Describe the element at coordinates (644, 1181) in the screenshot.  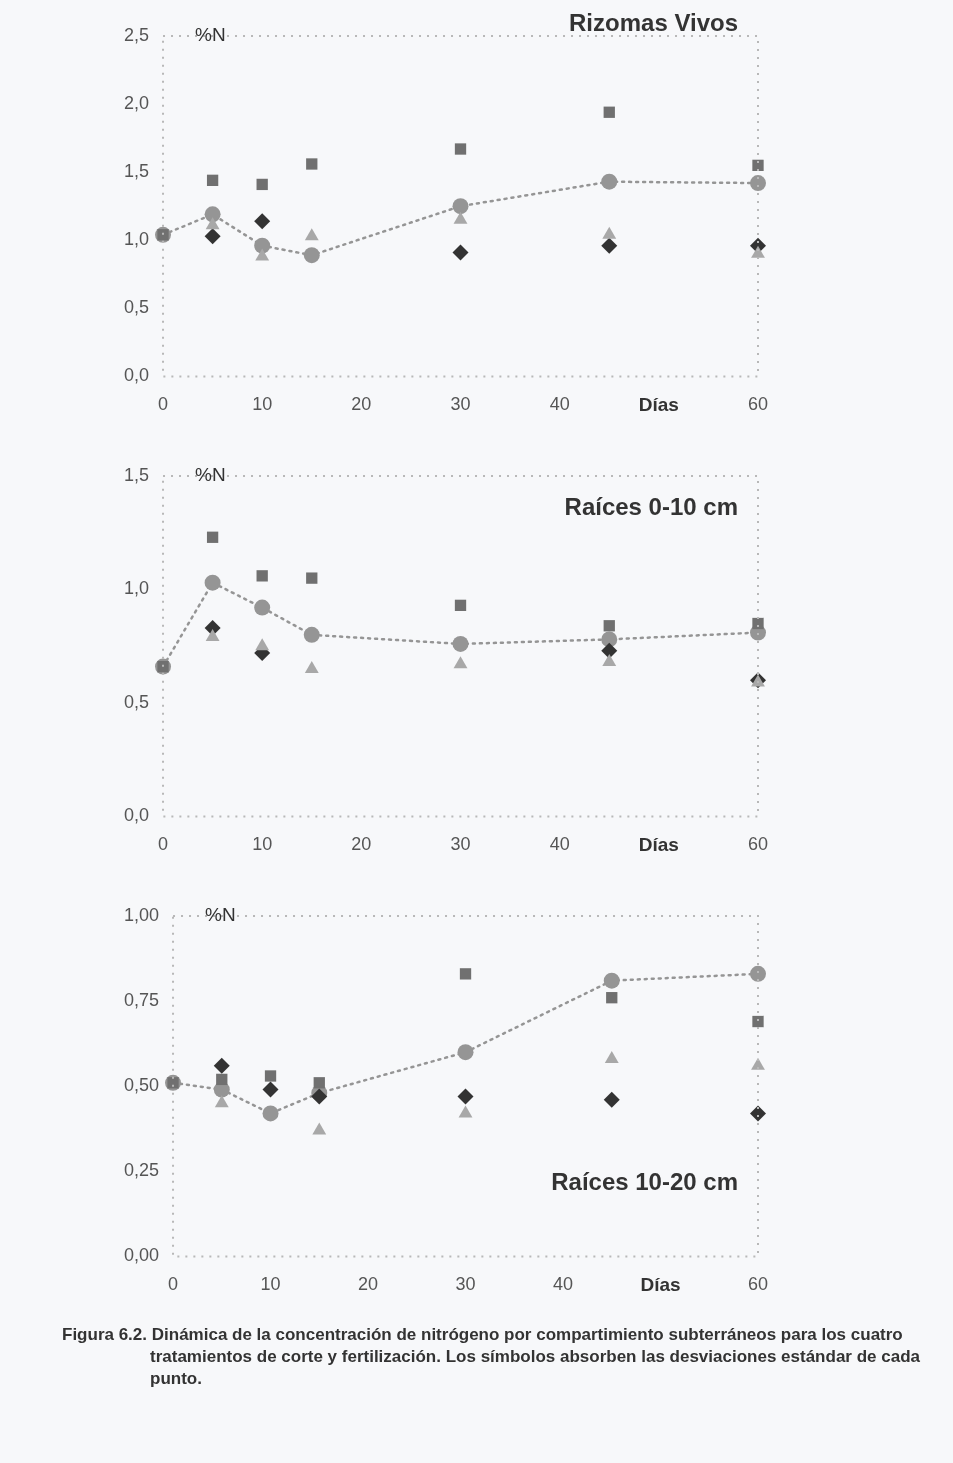
I see `text: Raíces 10-20 cm` at that location.